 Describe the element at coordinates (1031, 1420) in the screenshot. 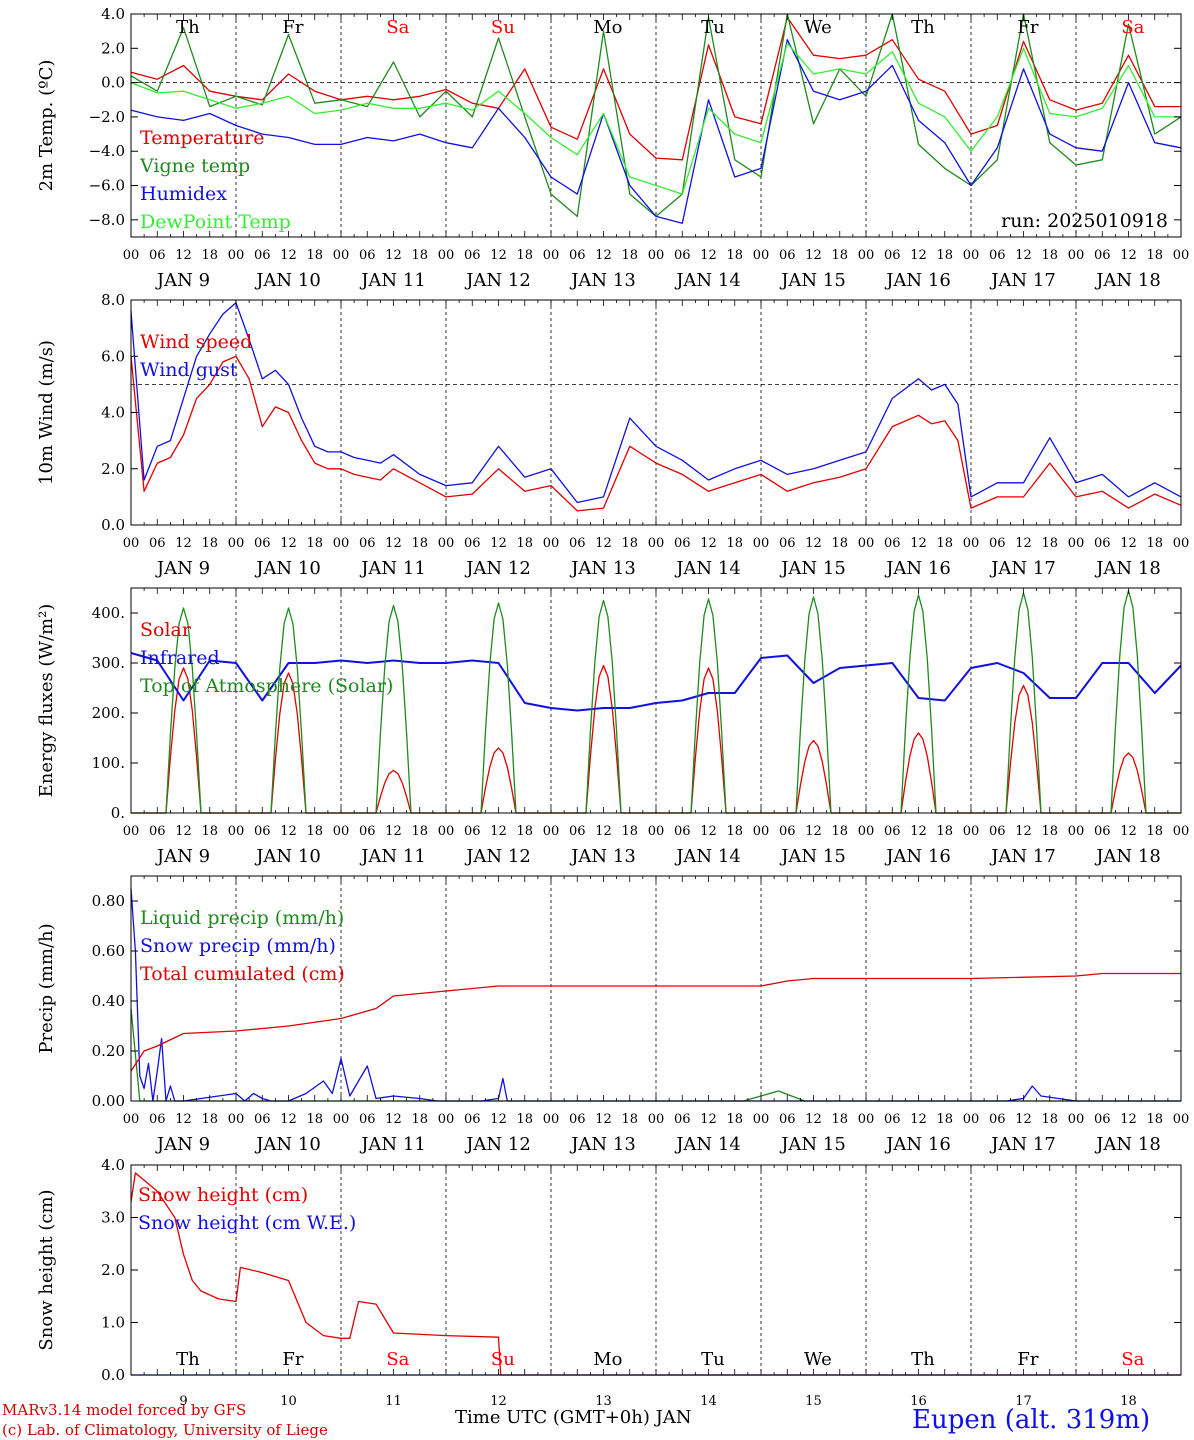

I see `station-label: Eupen (alt. 319m)` at that location.